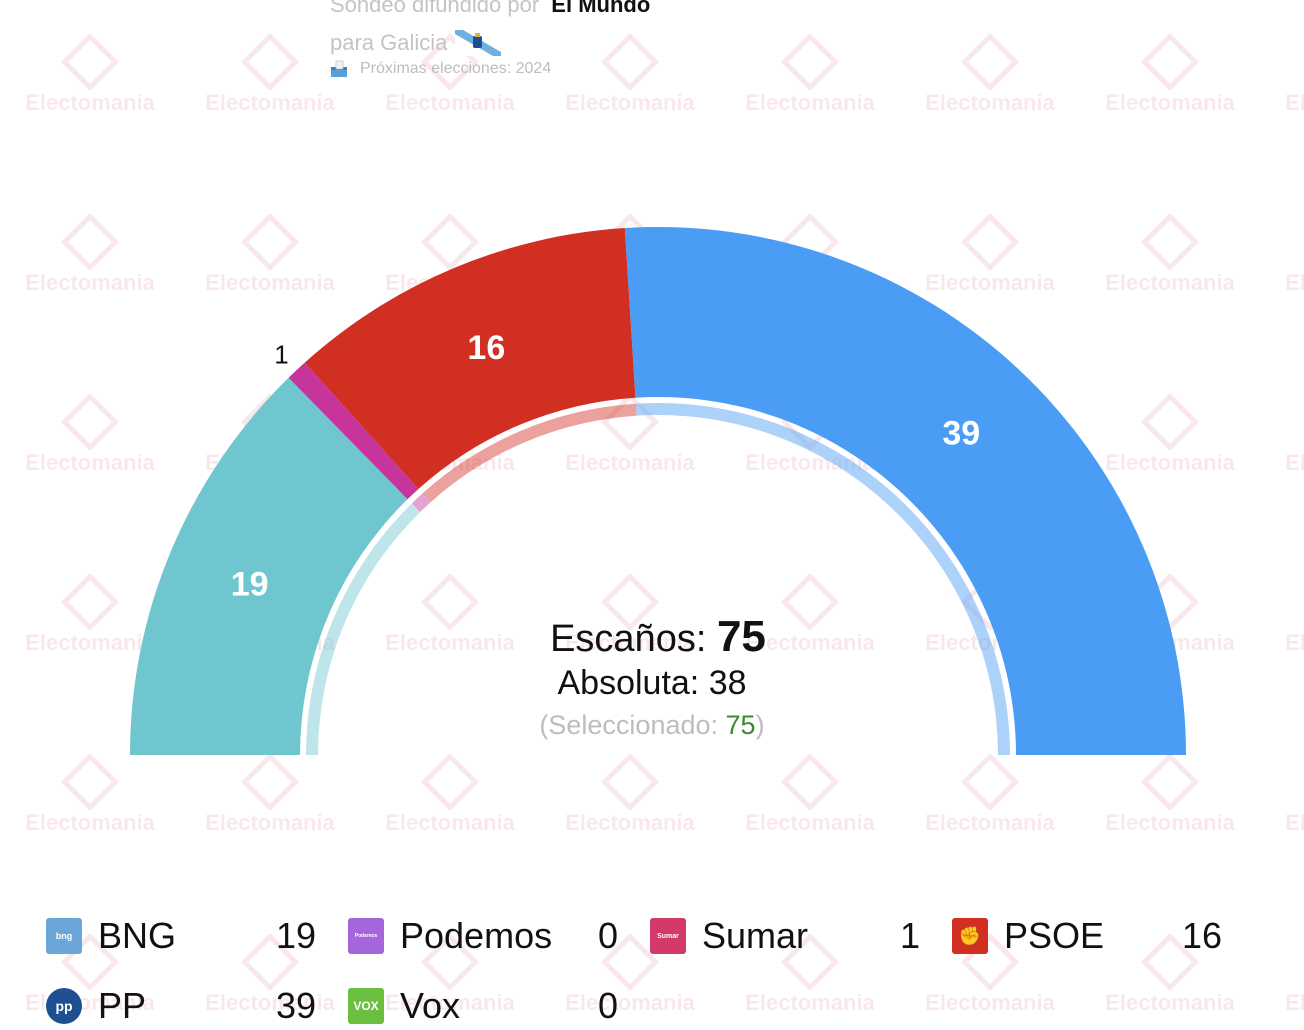 This screenshot has width=1304, height=1030. Describe the element at coordinates (456, 68) in the screenshot. I see `next-elections-text: Próximas elecciones: 2024` at that location.